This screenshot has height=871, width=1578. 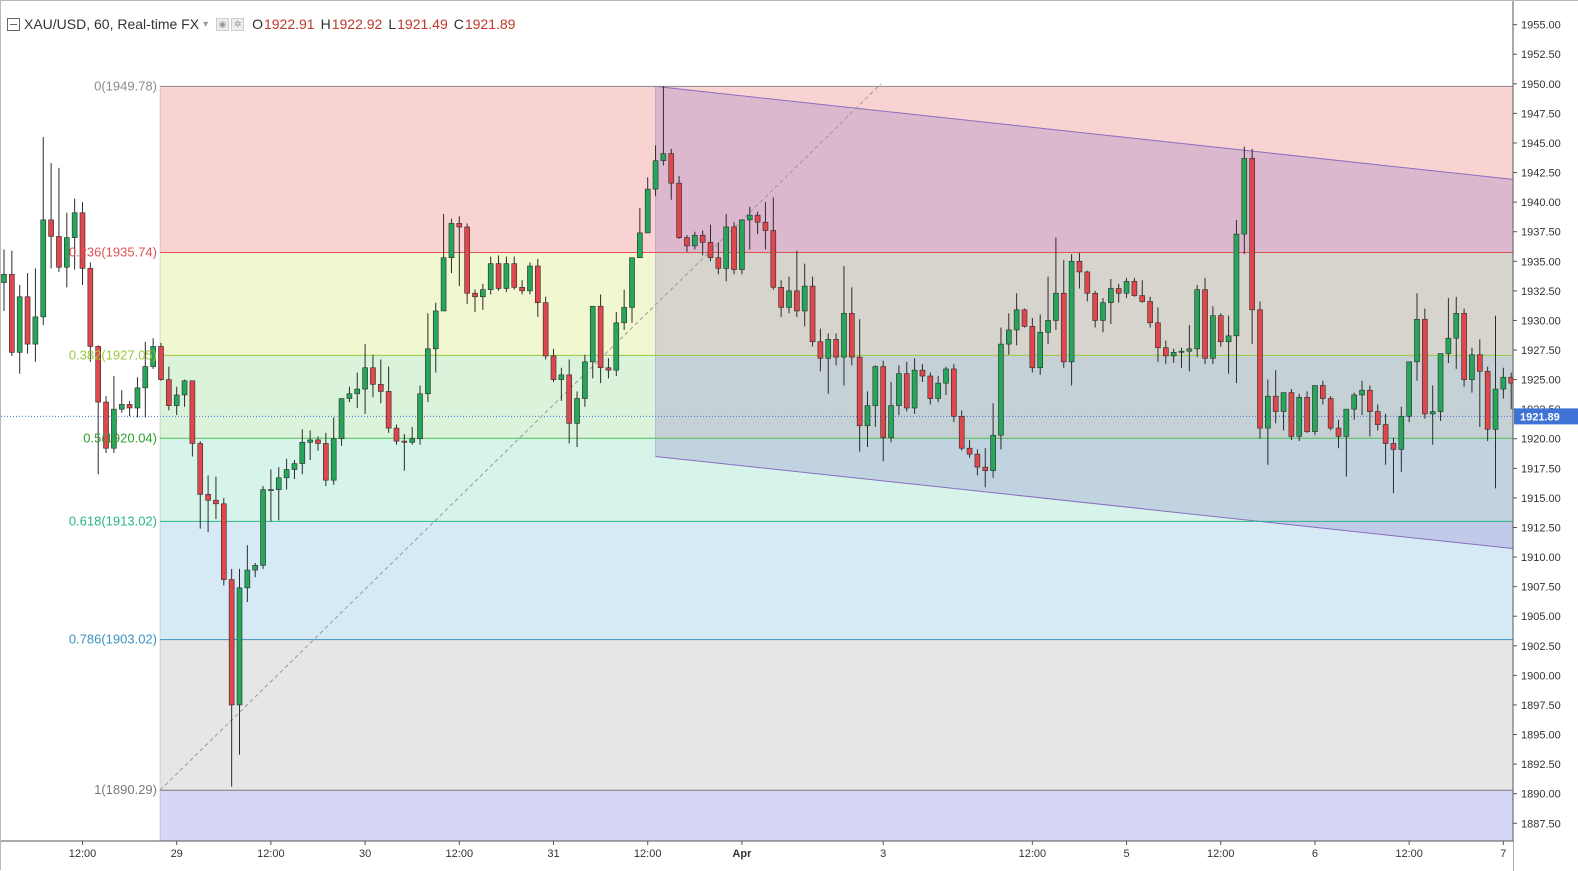 What do you see at coordinates (1085, 133) in the screenshot?
I see `channel-top-line` at bounding box center [1085, 133].